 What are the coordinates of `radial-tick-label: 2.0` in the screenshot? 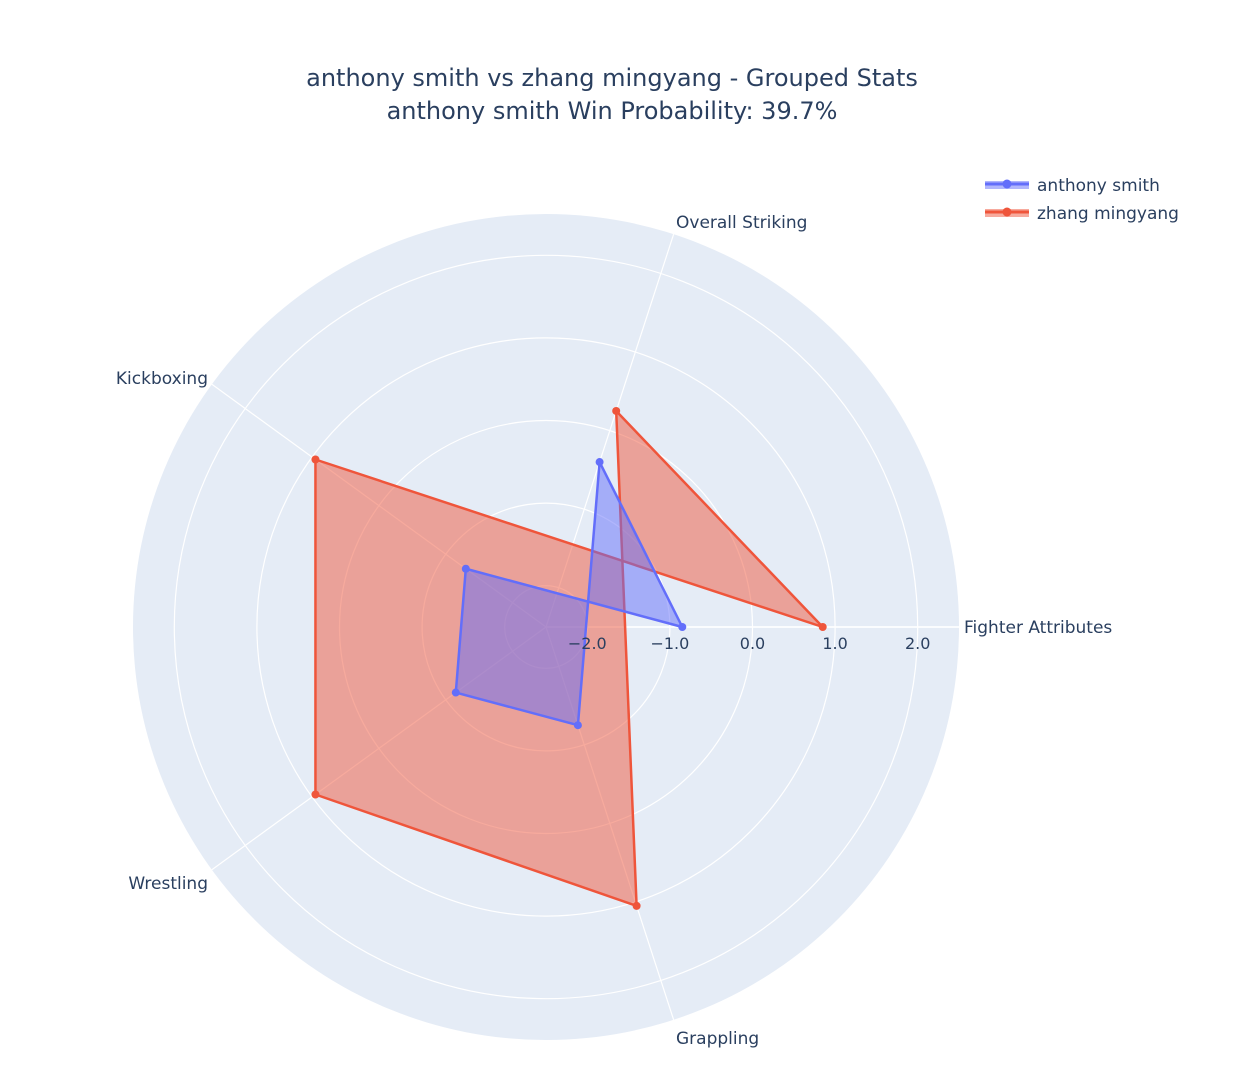 It's located at (917, 643).